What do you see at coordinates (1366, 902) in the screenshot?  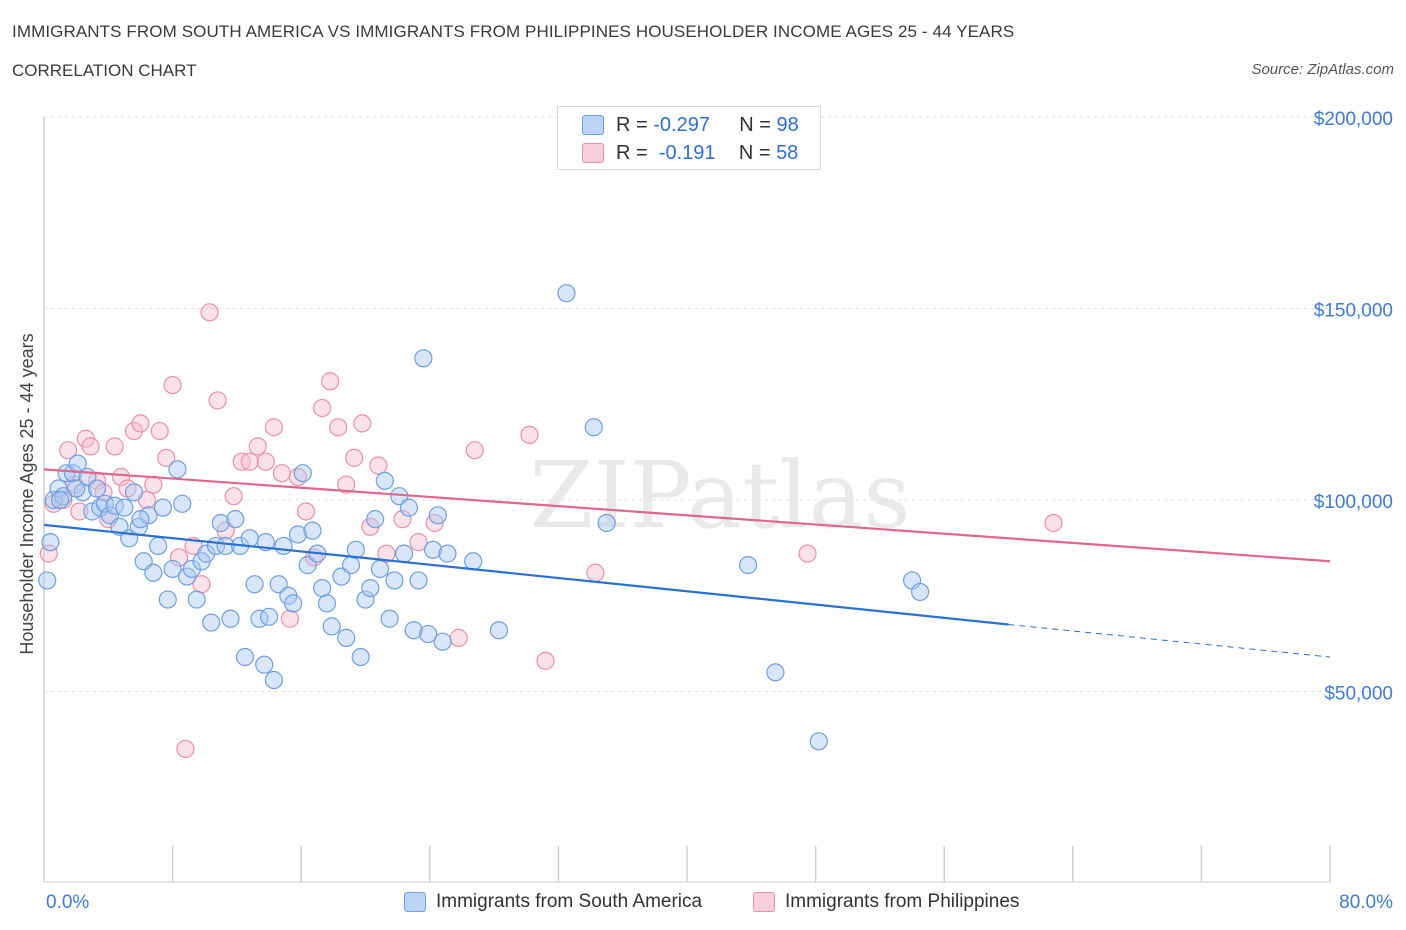 I see `x-tick-label-max: 80.0%` at bounding box center [1366, 902].